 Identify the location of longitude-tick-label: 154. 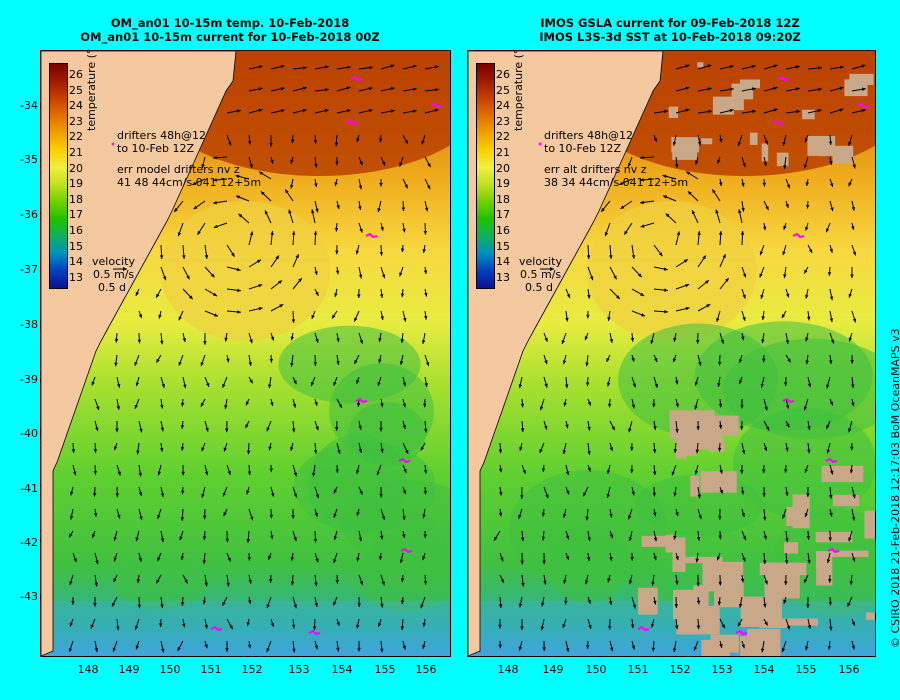
(764, 669).